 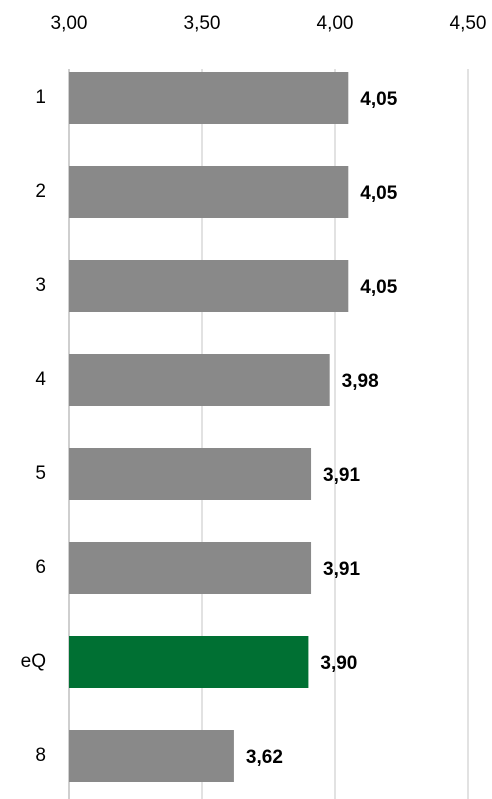 I want to click on value-label: 3,98, so click(x=360, y=381).